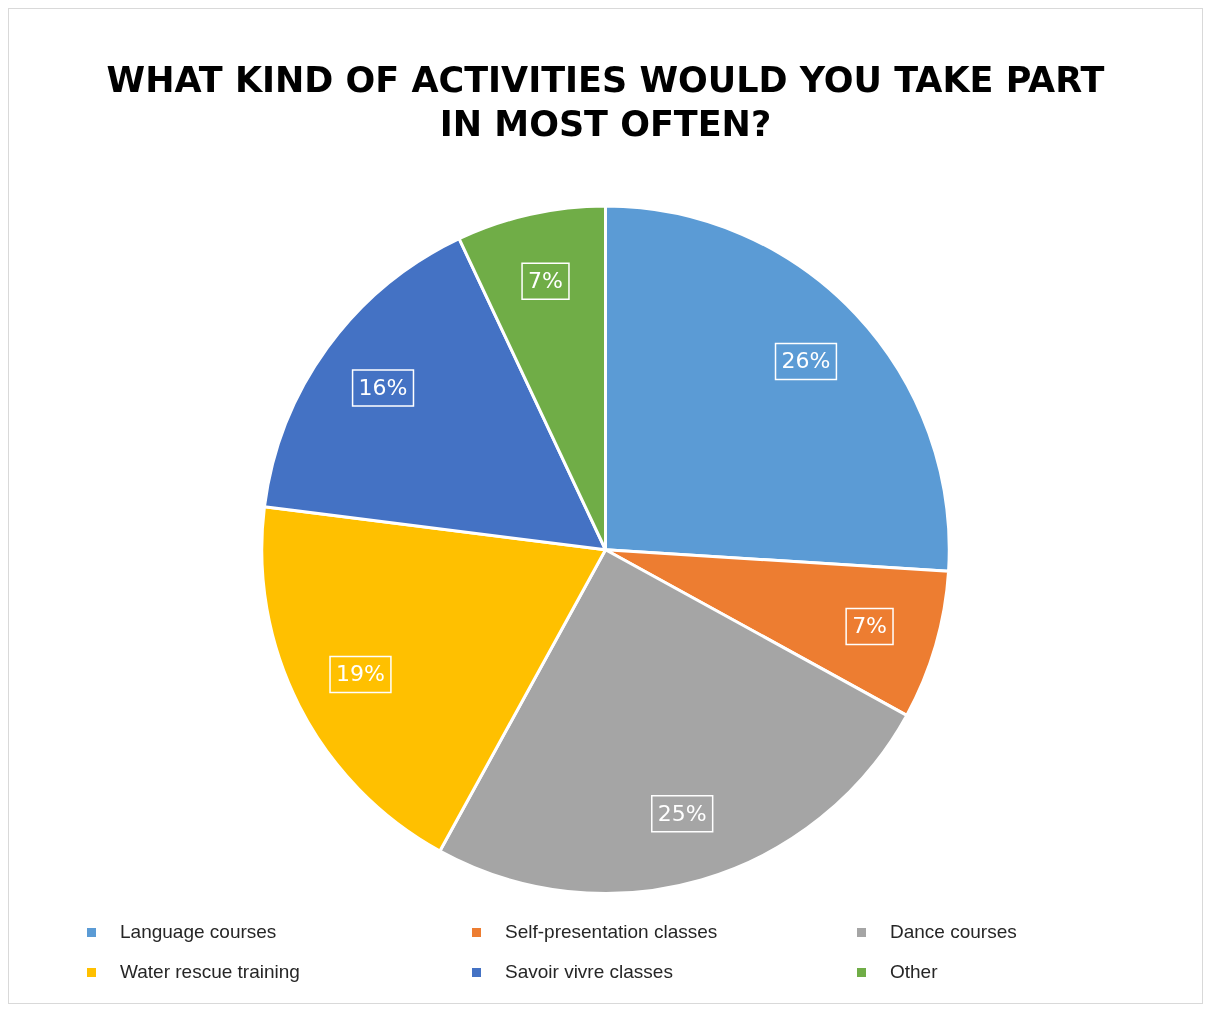 This screenshot has width=1213, height=1014. I want to click on legend-label: Savoir vivre classes, so click(589, 972).